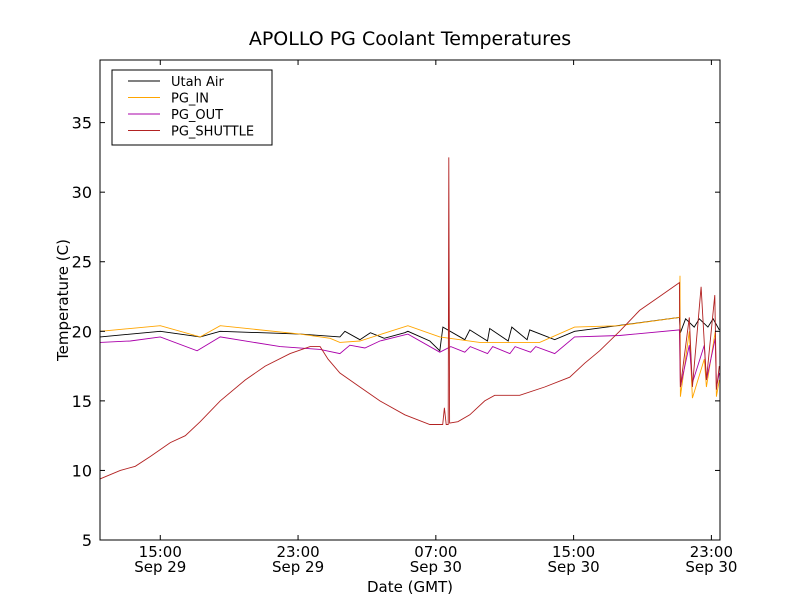  What do you see at coordinates (410, 39) in the screenshot?
I see `chart-title: APOLLO PG Coolant Temperatures` at bounding box center [410, 39].